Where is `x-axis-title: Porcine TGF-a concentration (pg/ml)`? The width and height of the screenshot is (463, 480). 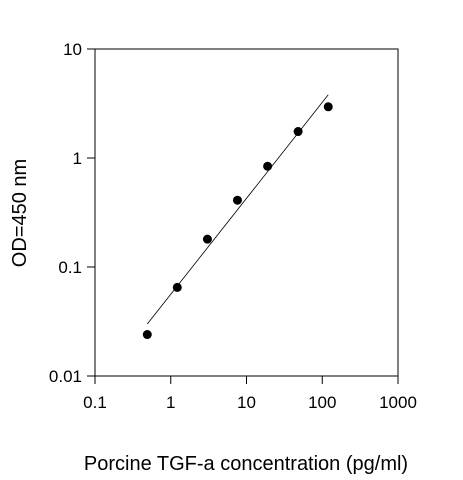
x-axis-title: Porcine TGF-a concentration (pg/ml) is located at coordinates (246, 464).